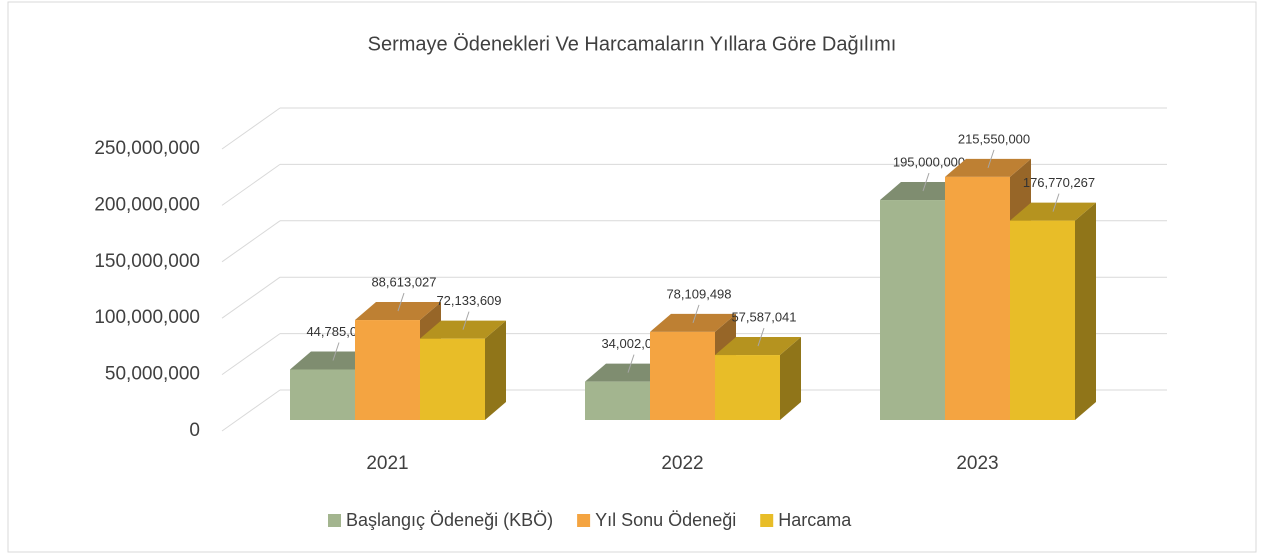 The height and width of the screenshot is (557, 1264). I want to click on value-label: 78,109,498, so click(698, 293).